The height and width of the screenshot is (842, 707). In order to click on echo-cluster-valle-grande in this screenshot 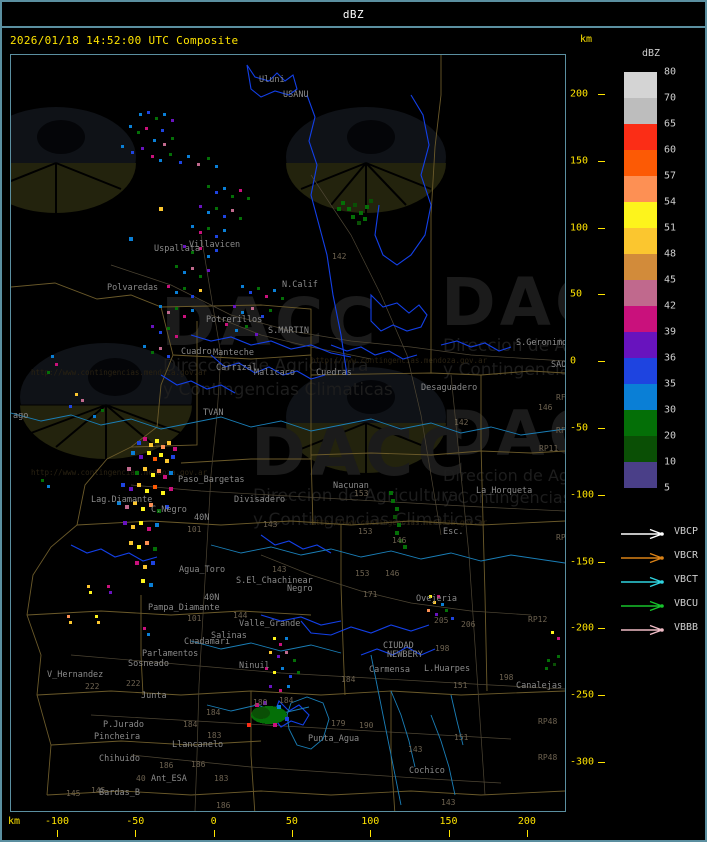, I will do `click(440, 607)`.